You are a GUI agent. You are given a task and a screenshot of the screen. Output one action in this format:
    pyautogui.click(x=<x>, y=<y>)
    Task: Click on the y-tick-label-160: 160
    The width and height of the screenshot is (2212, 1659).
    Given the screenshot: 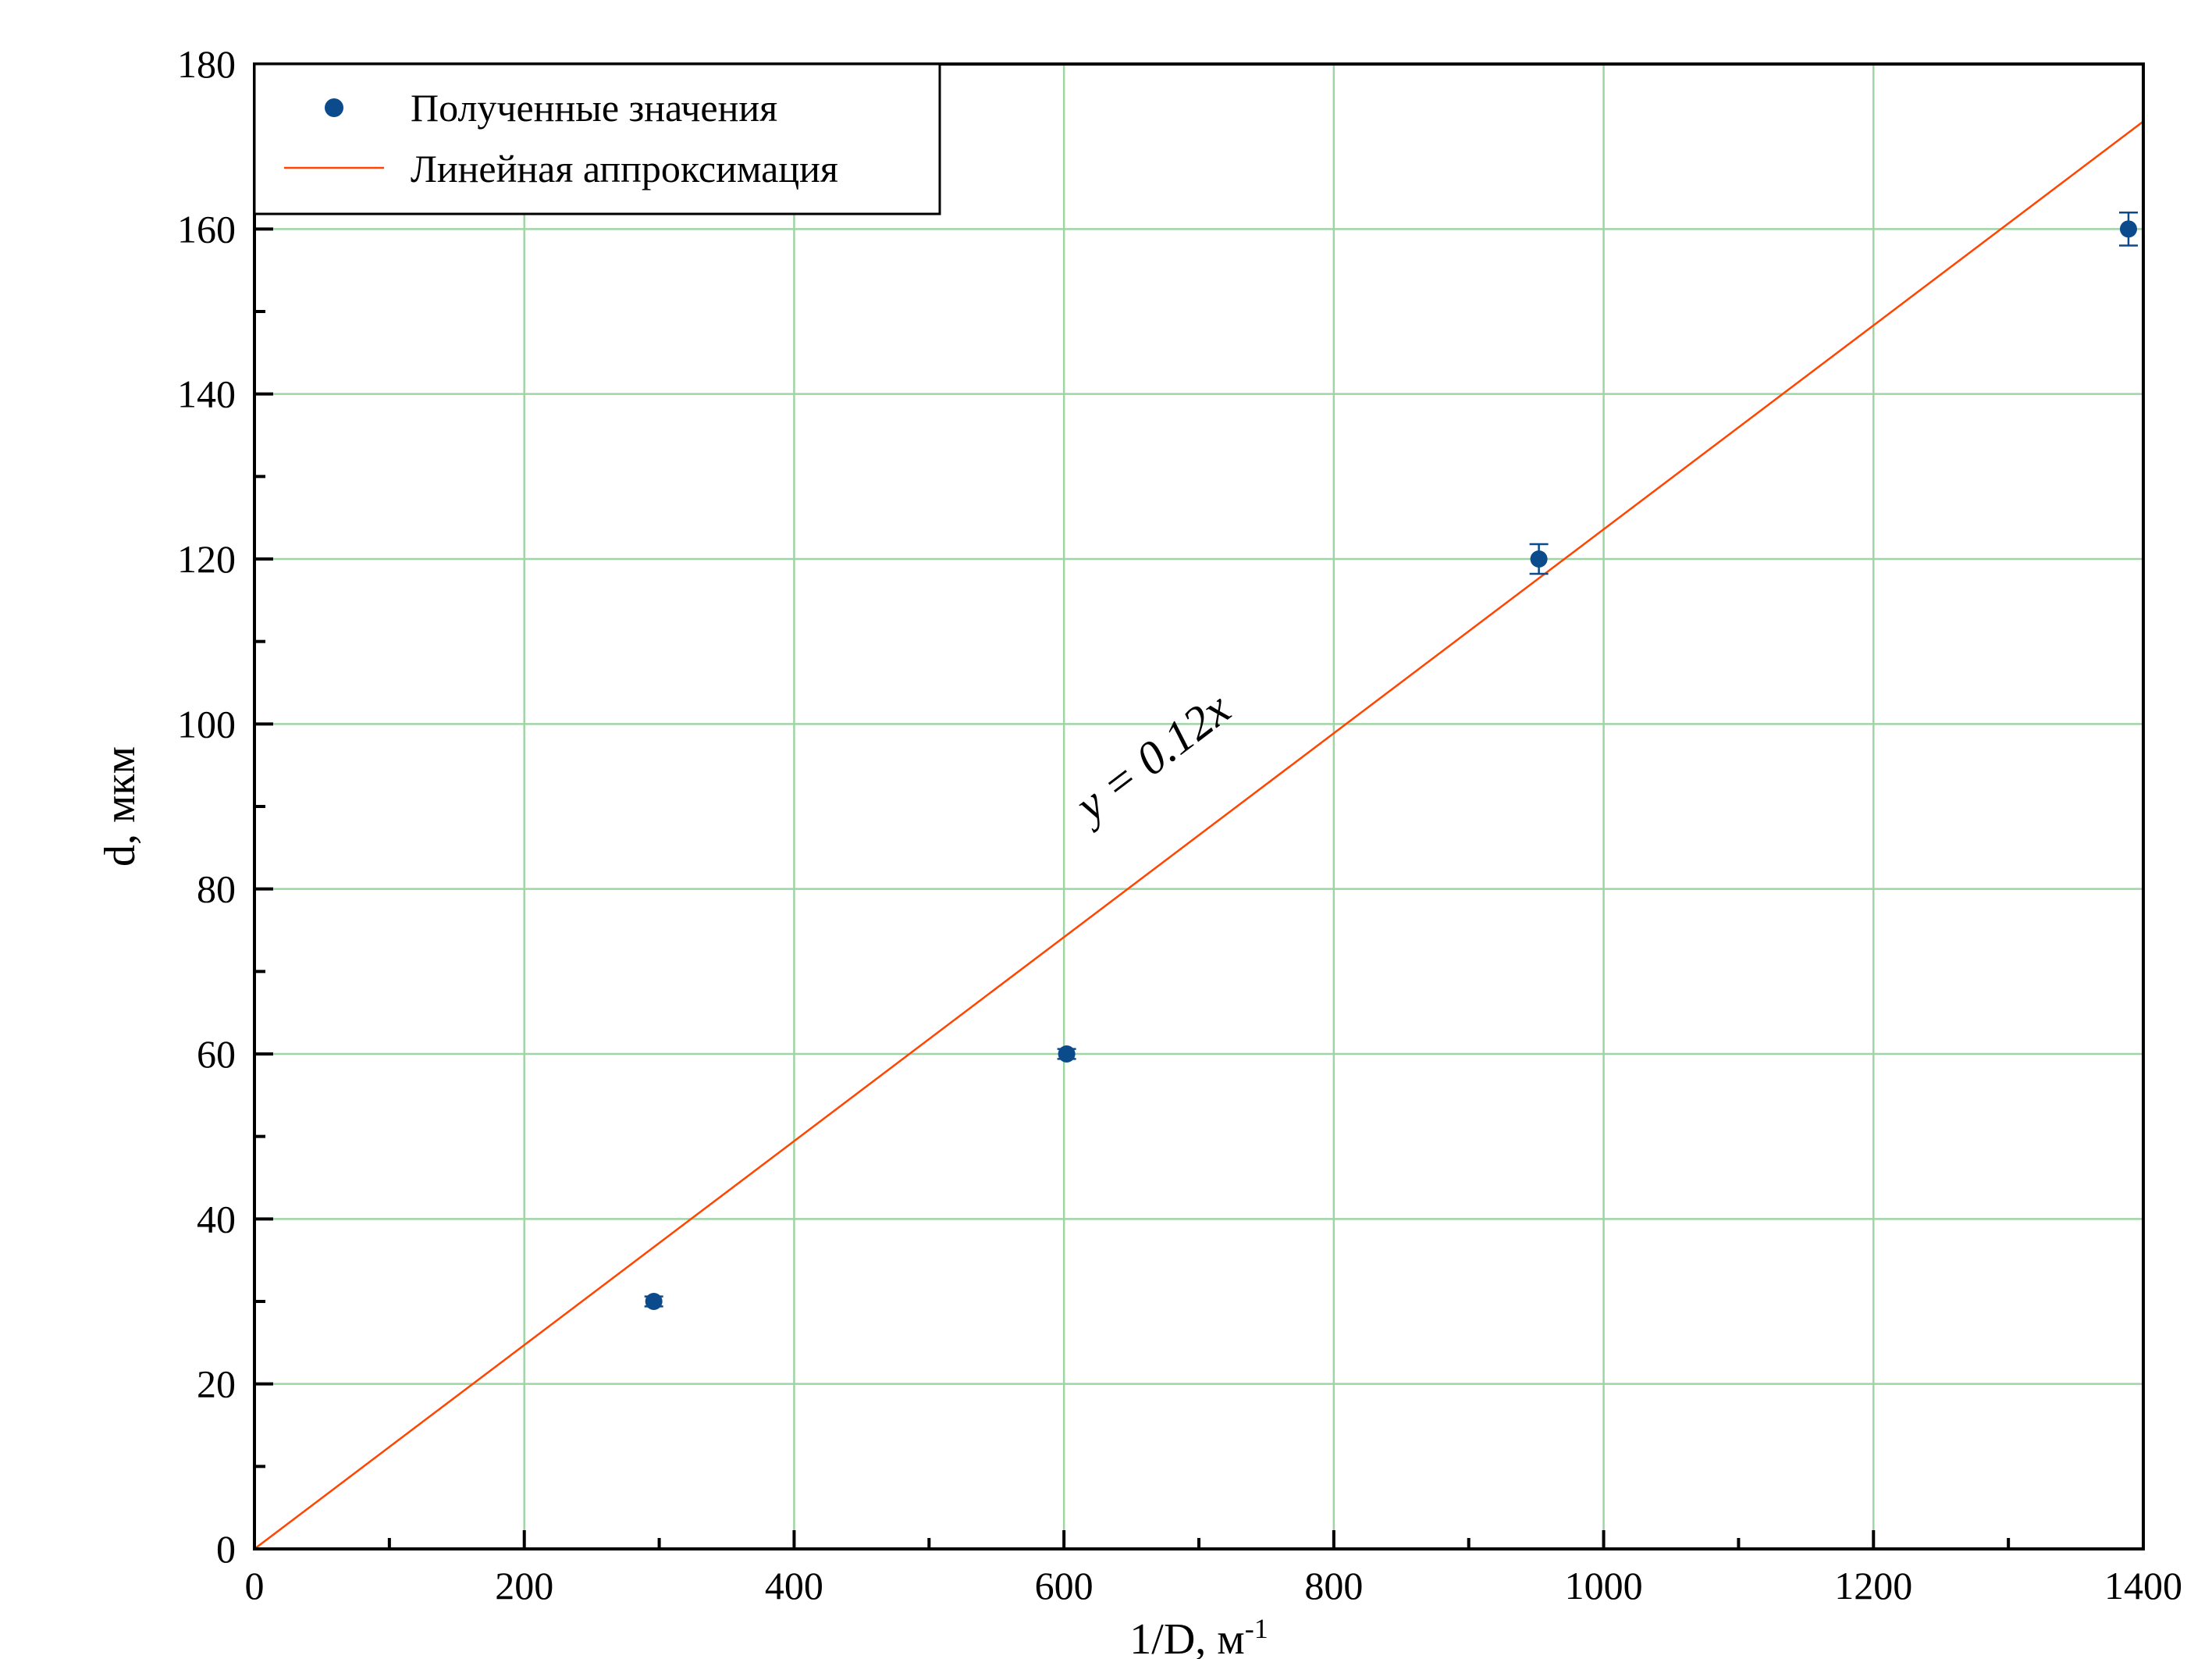 What is the action you would take?
    pyautogui.click(x=206, y=229)
    